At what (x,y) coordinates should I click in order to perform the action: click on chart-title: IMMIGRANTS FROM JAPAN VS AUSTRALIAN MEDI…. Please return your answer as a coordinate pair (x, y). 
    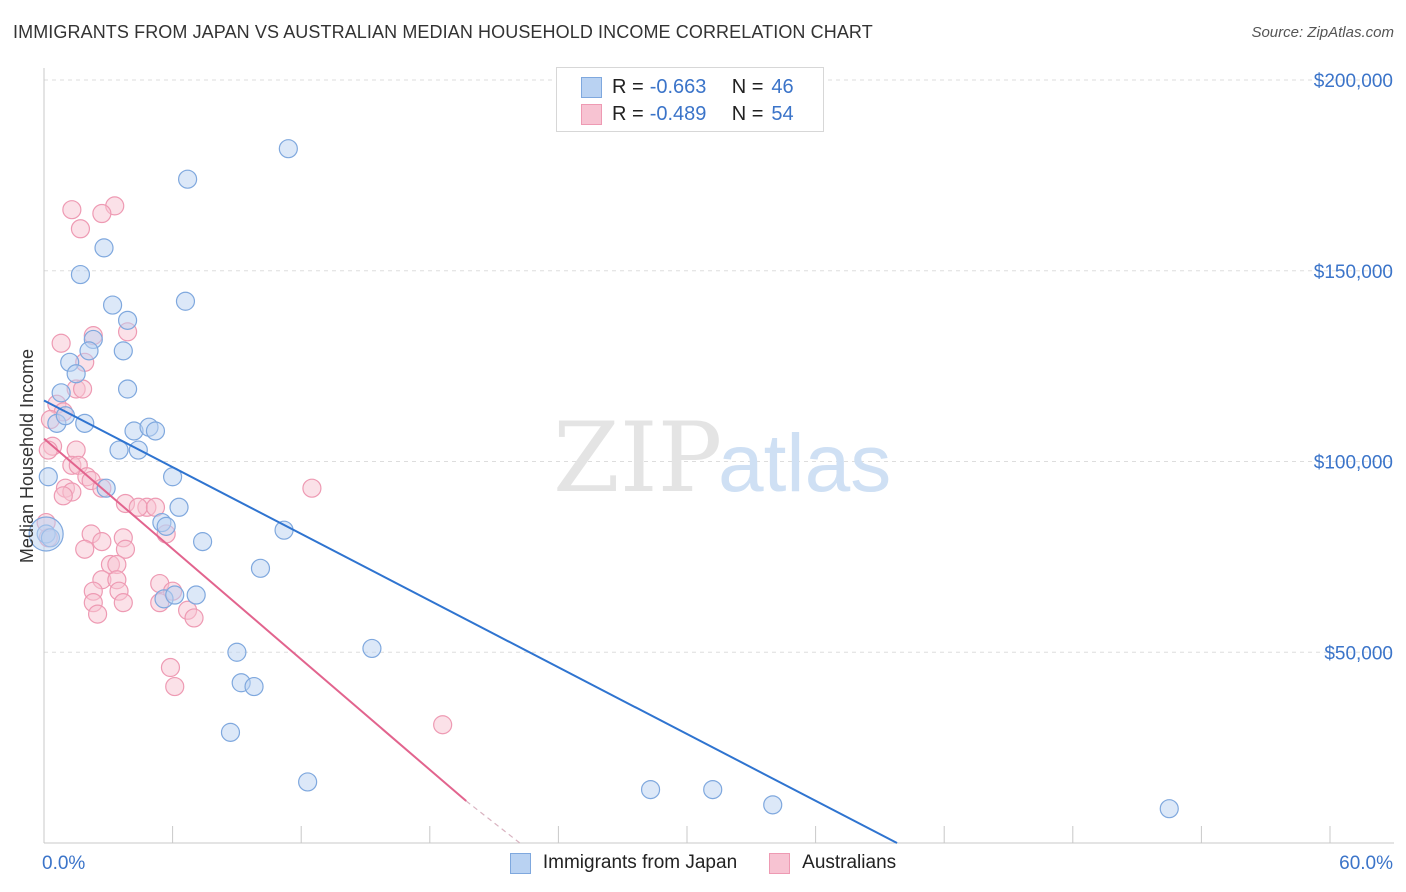
    Looking at the image, I should click on (443, 32).